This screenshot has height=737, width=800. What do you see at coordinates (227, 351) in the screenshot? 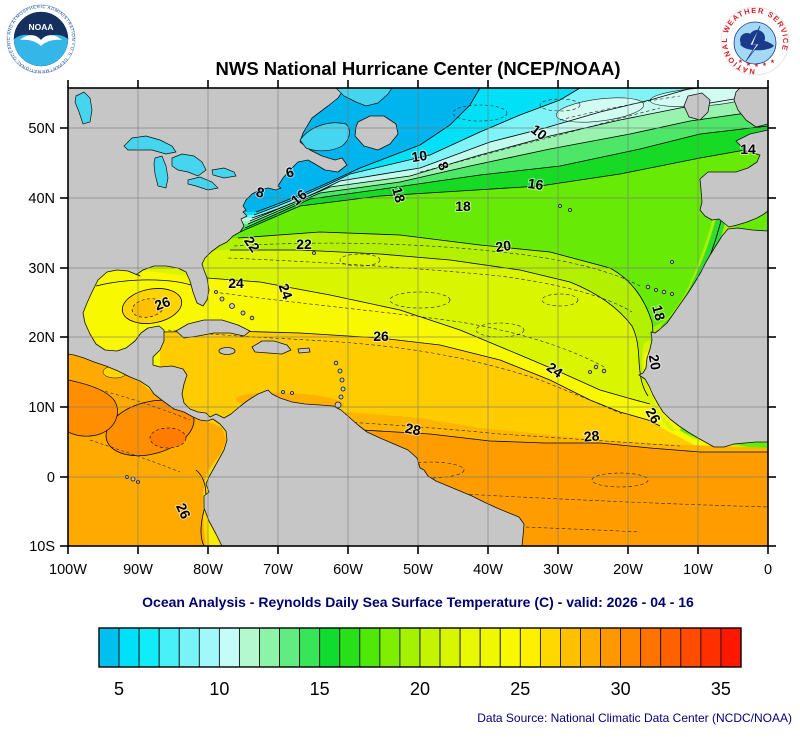
I see `land-jamaica` at bounding box center [227, 351].